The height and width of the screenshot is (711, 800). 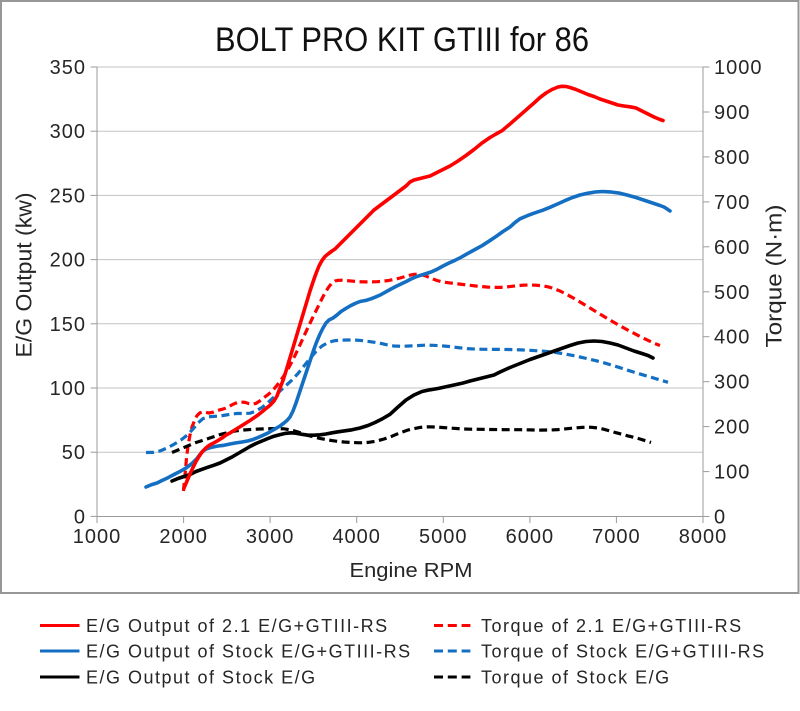 I want to click on svg-text: BOLT PRO KIT GTIII for 86, so click(x=402, y=40).